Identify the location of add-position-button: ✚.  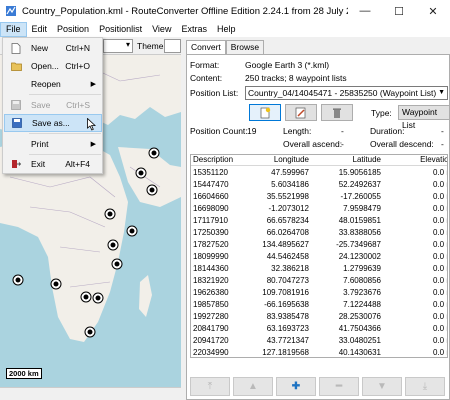
(296, 386).